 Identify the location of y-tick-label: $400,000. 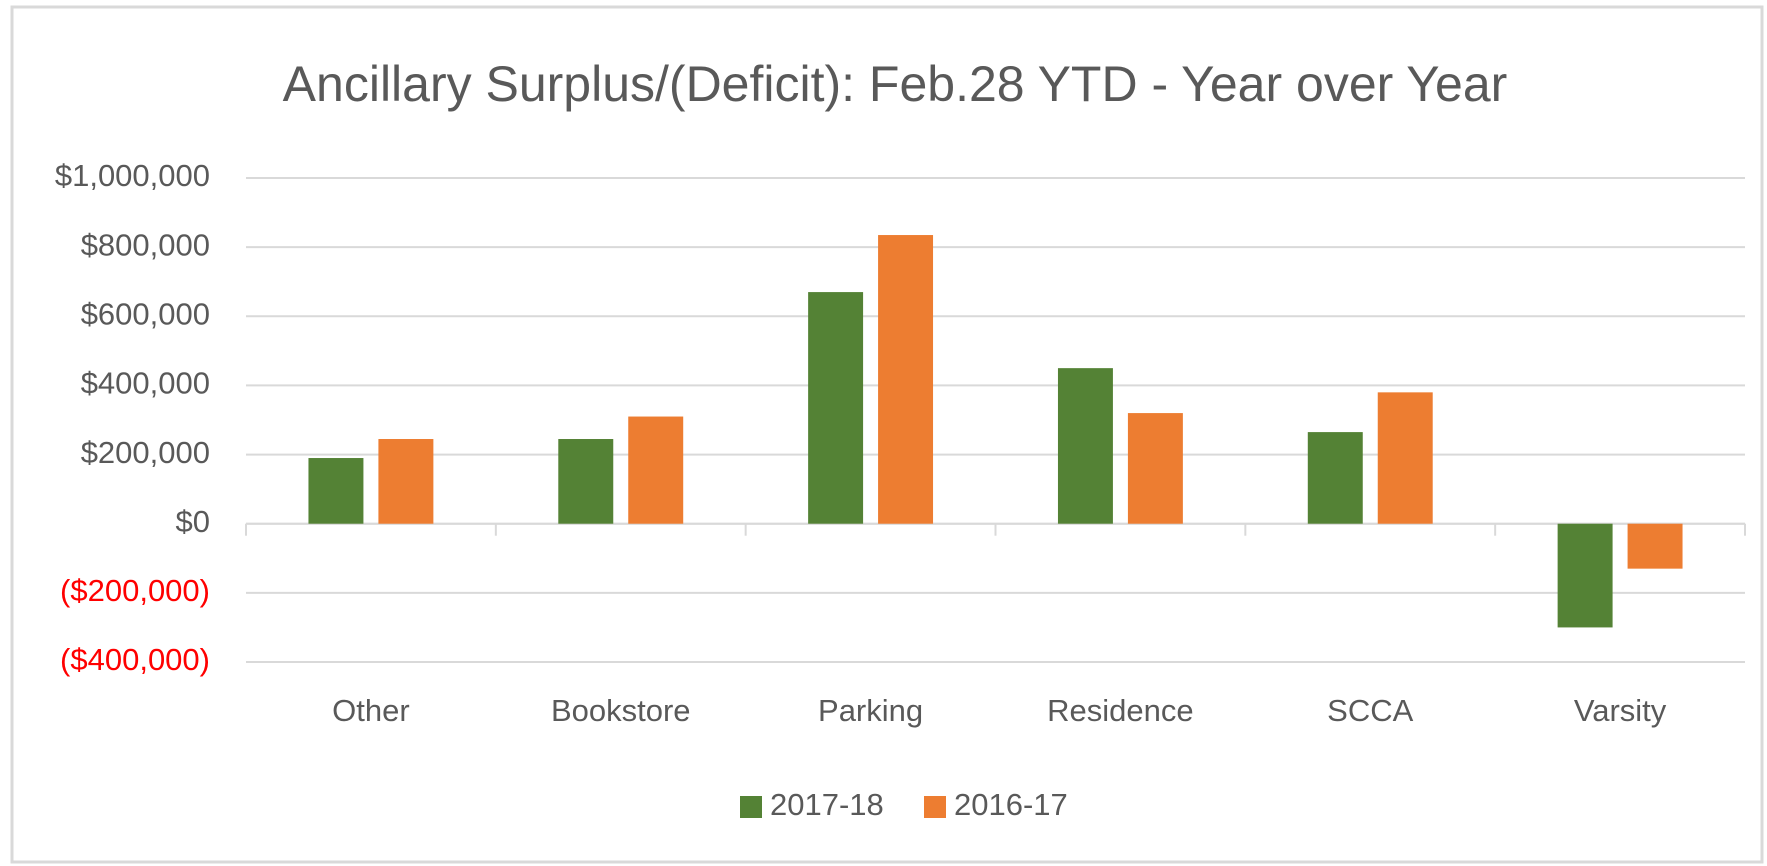
(145, 383).